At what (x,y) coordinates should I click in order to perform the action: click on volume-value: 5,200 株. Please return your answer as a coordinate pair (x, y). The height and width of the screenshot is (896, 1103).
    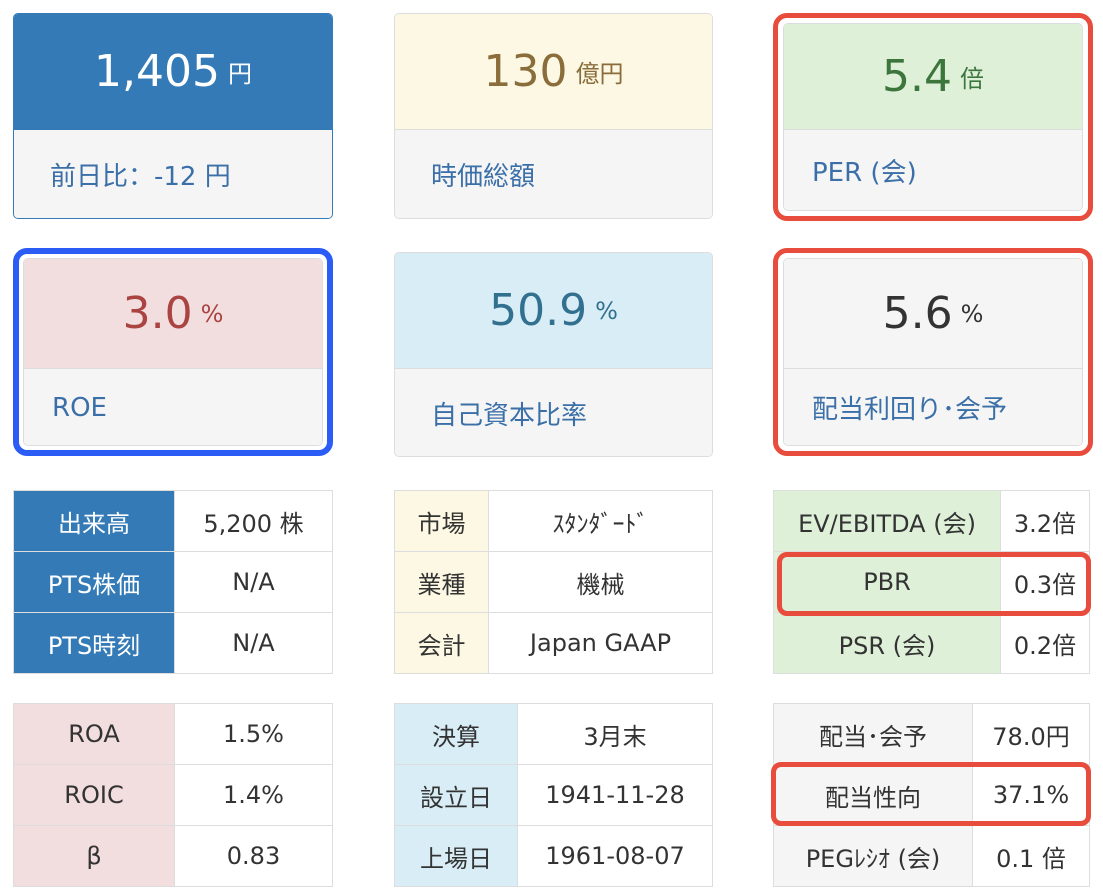
    Looking at the image, I should click on (253, 521).